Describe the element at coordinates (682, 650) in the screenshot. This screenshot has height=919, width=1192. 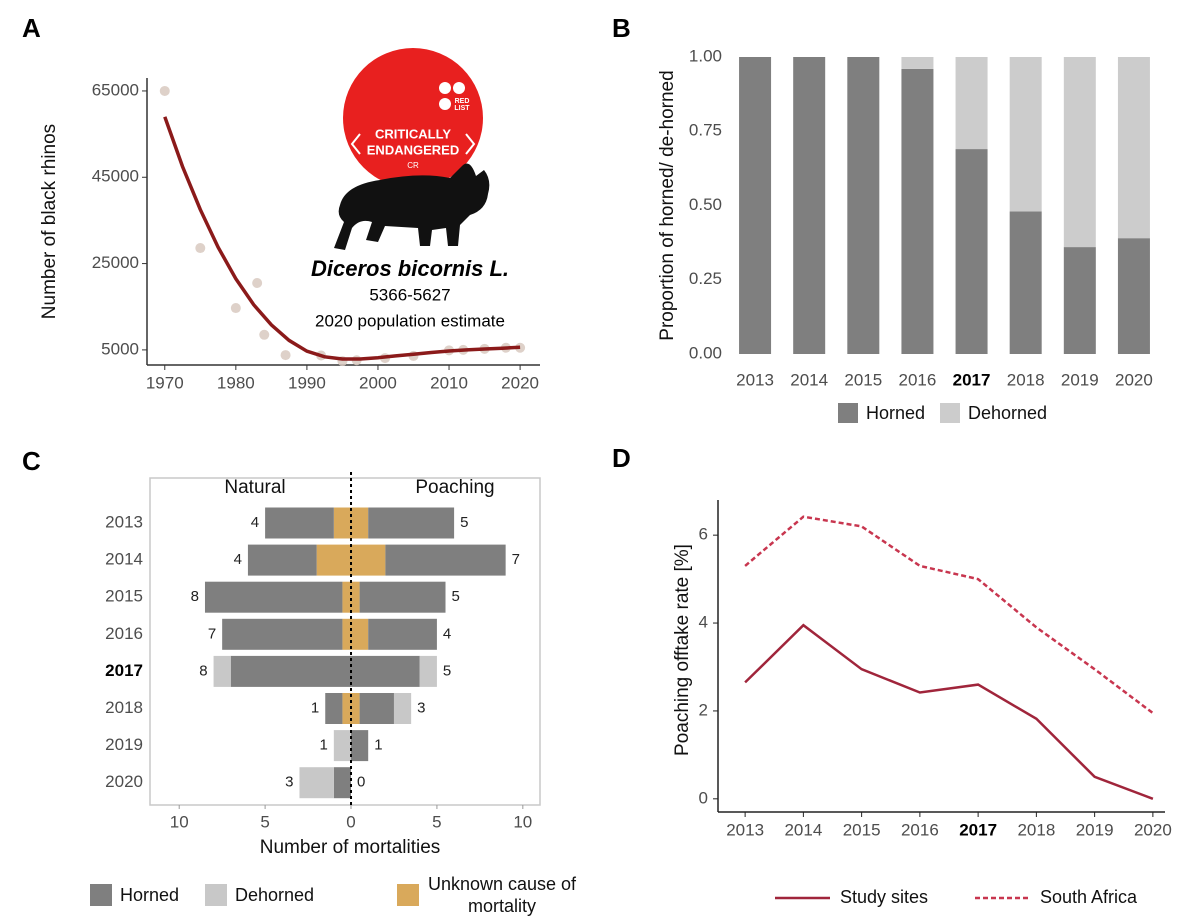
I see `y-axis-label: Poaching offtake rate [%]` at that location.